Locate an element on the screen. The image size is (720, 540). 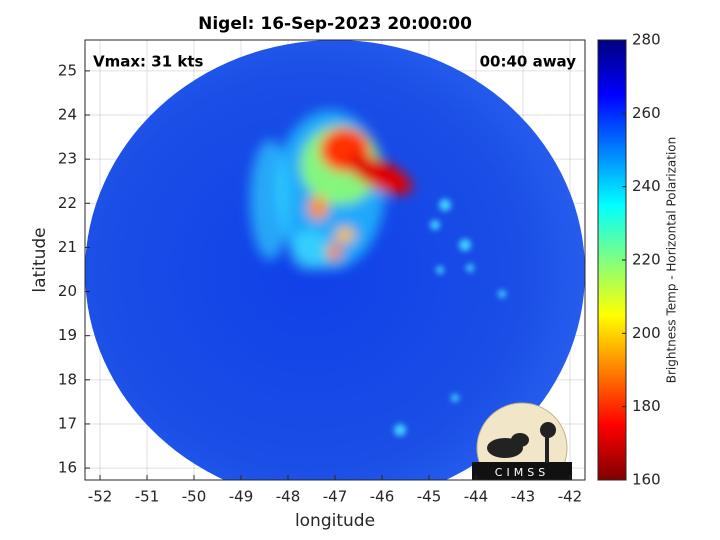
y-tick-label: 16 is located at coordinates (67, 468).